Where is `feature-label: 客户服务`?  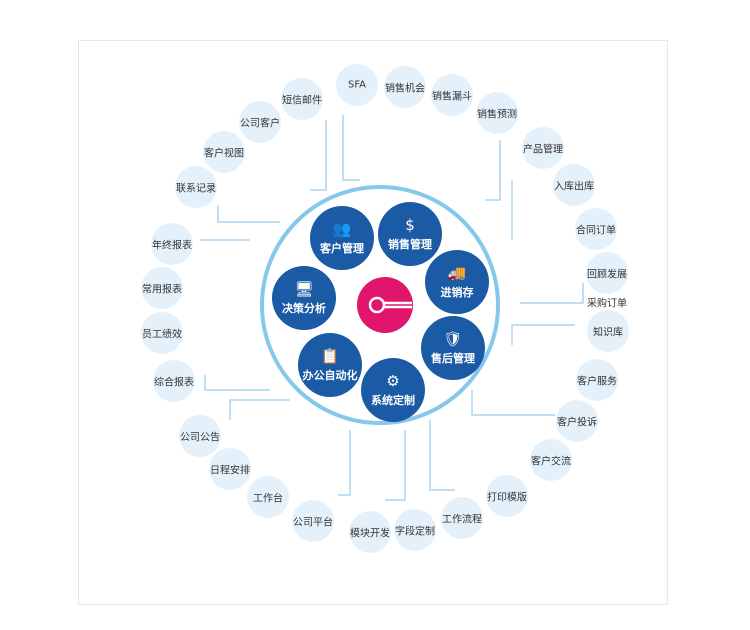 feature-label: 客户服务 is located at coordinates (597, 382).